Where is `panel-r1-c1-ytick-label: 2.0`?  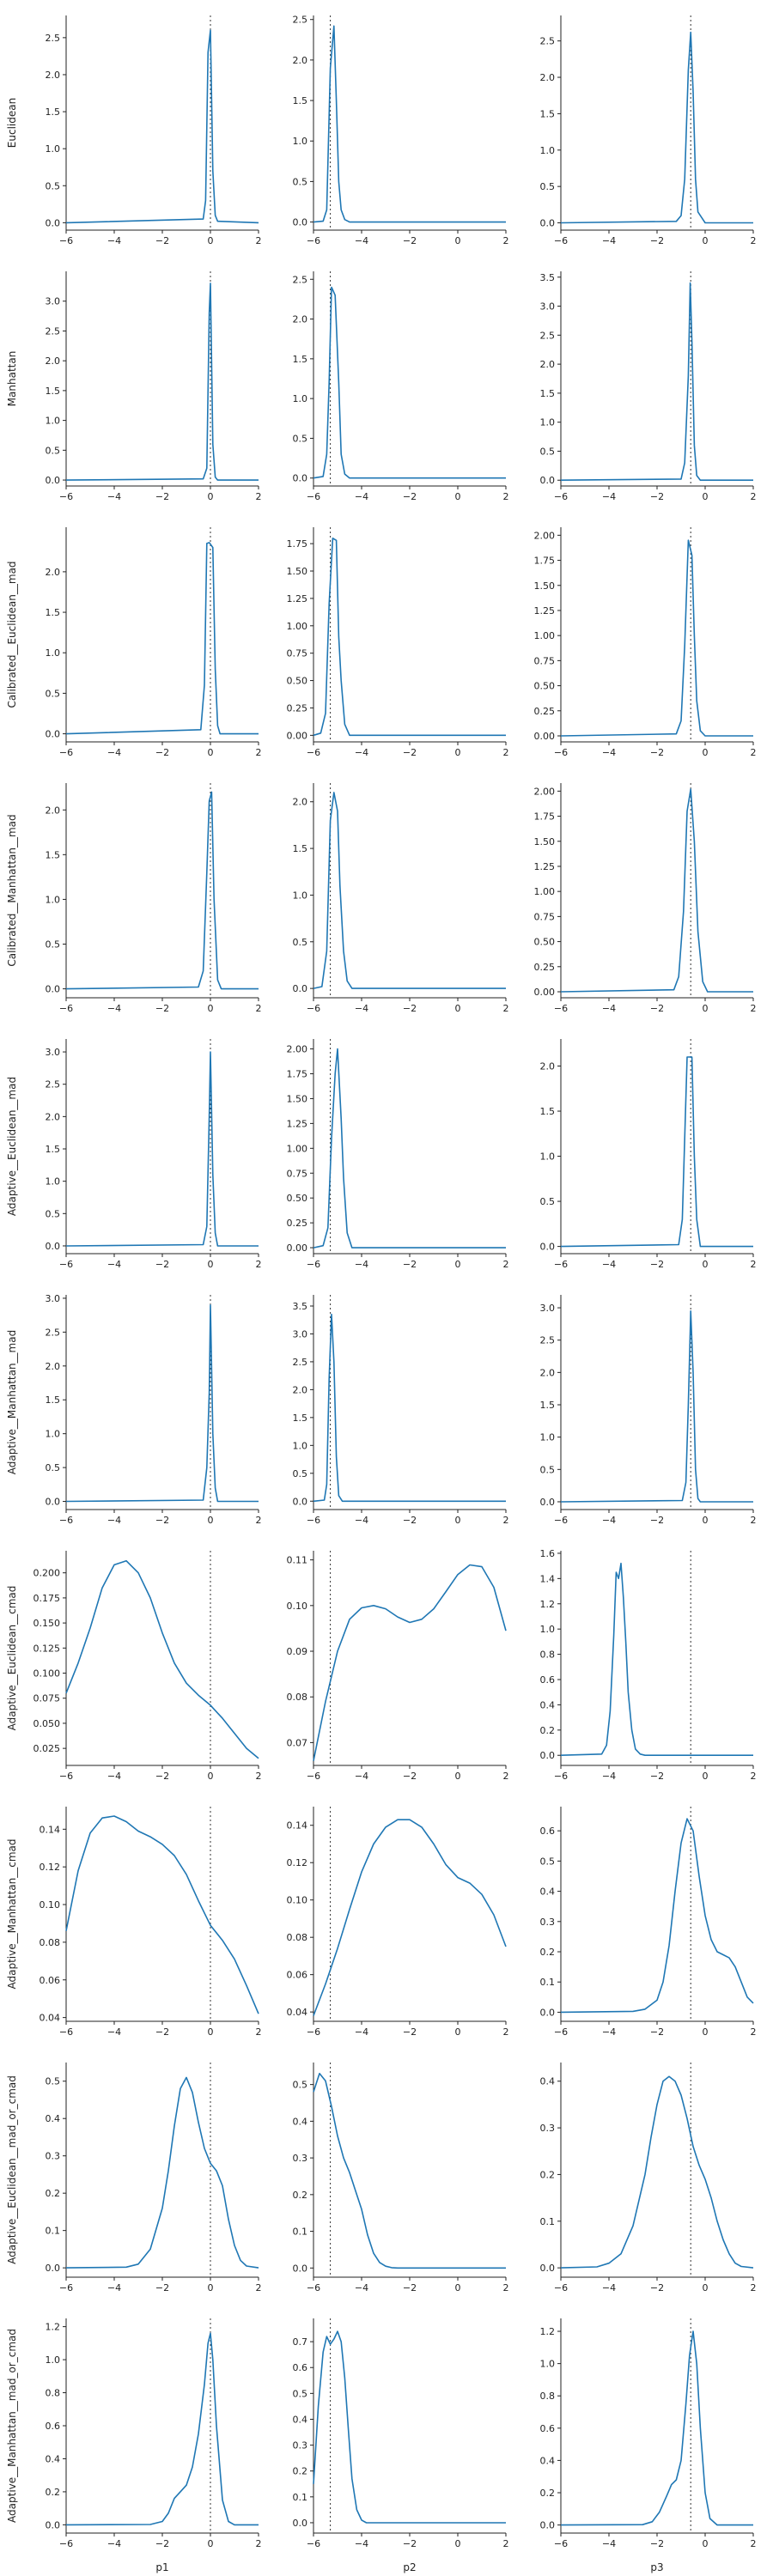
panel-r1-c1-ytick-label: 2.0 is located at coordinates (300, 319).